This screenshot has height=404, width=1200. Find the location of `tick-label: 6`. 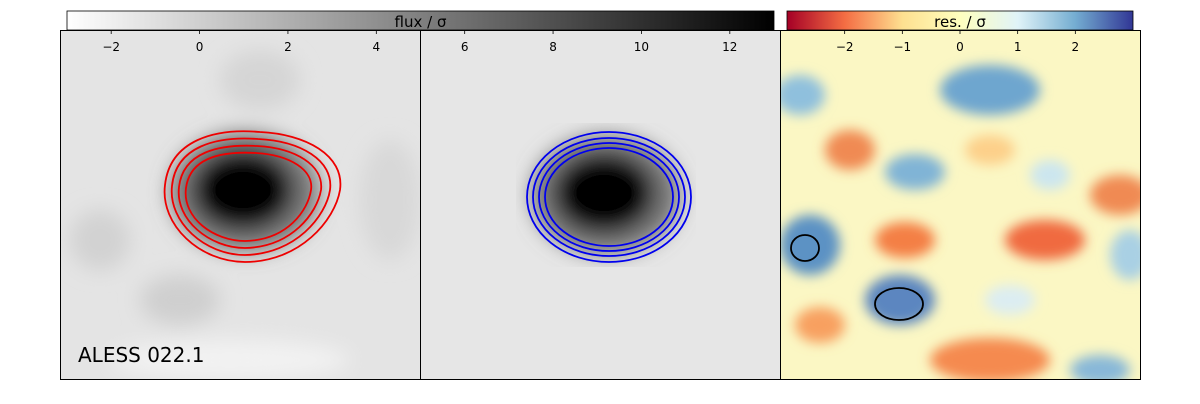

tick-label: 6 is located at coordinates (465, 47).